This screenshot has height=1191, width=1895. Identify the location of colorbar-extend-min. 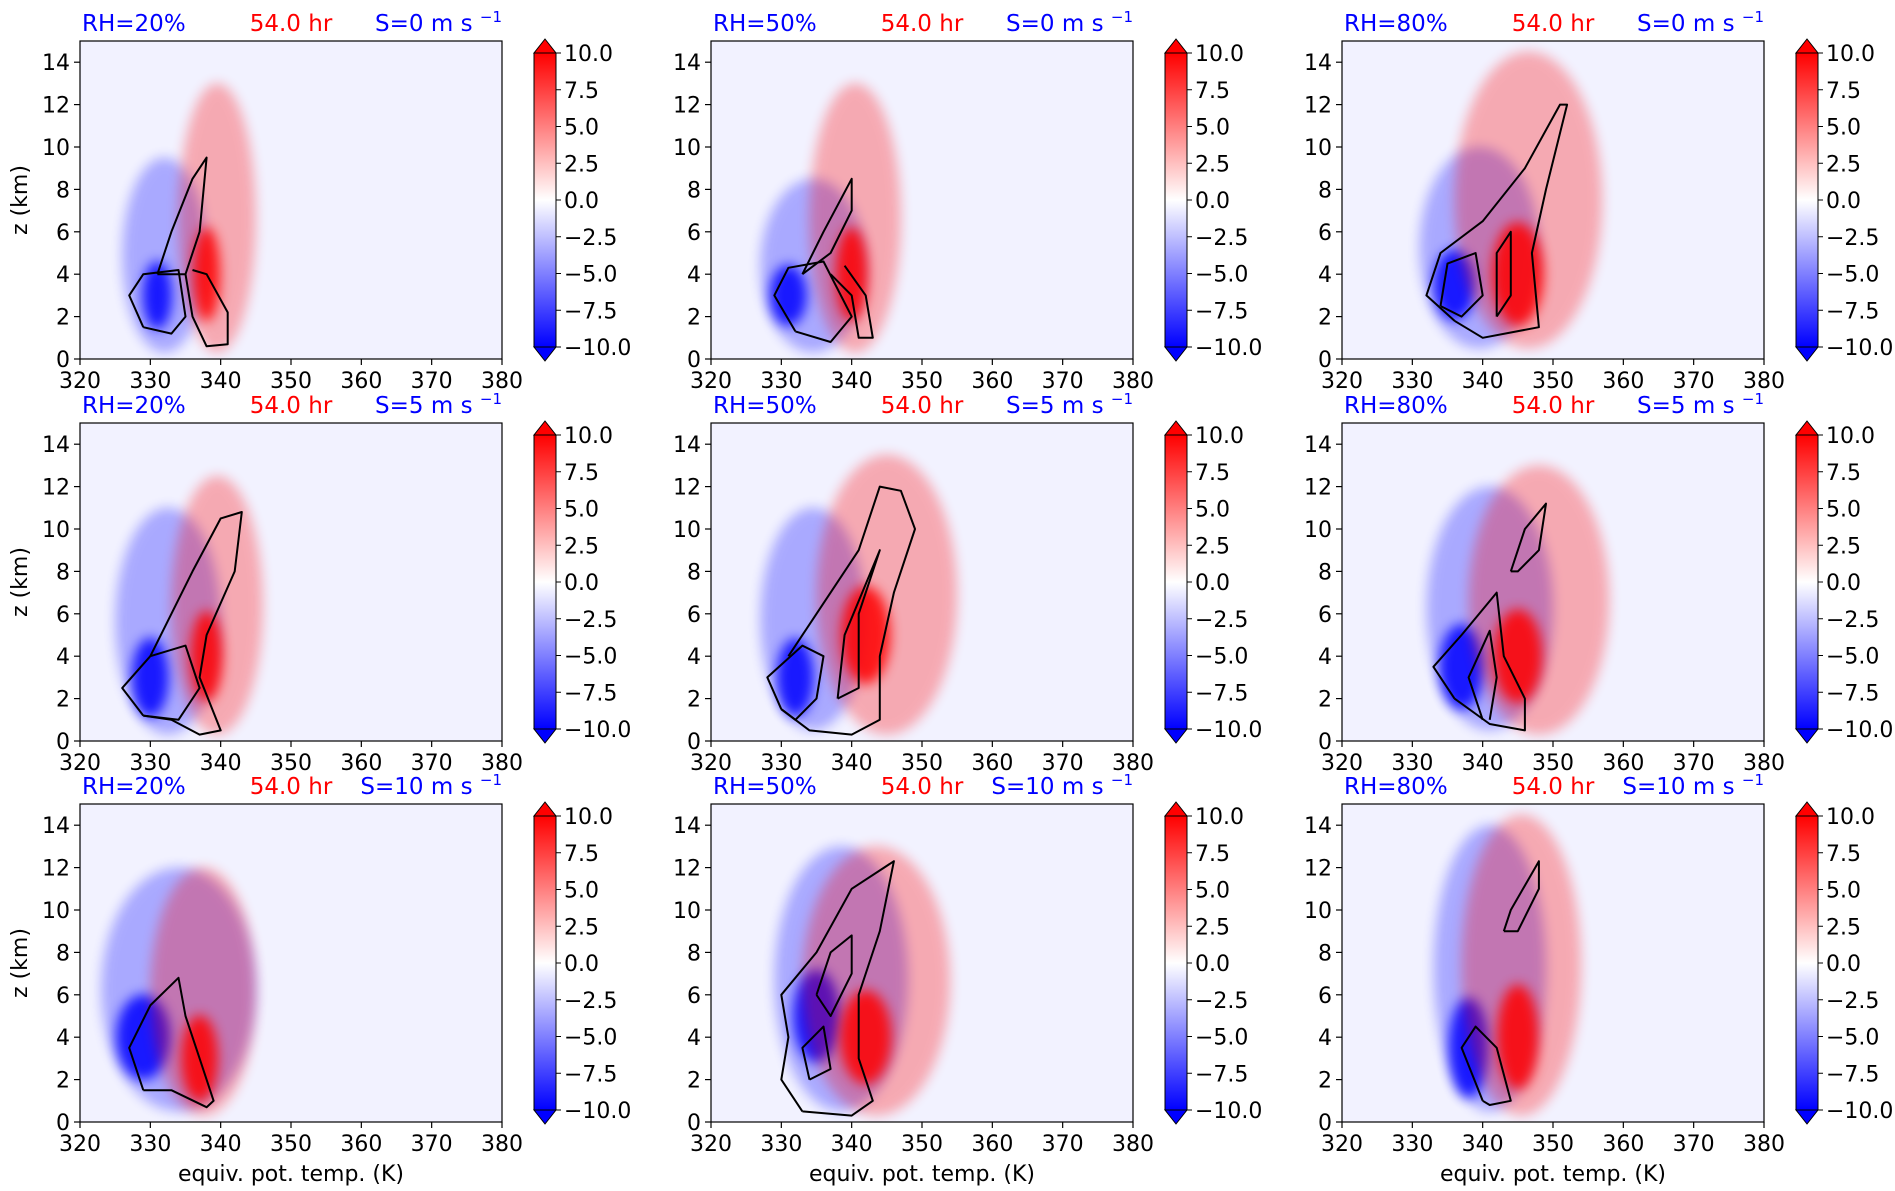
(1807, 736).